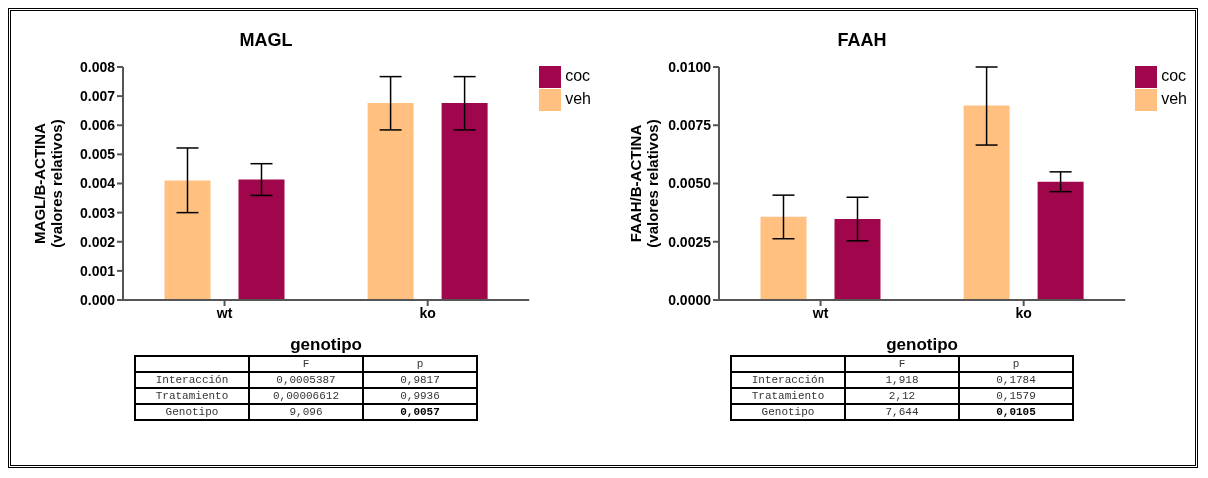 This screenshot has height=478, width=1208. Describe the element at coordinates (644, 183) in the screenshot. I see `y-axis-title: FAAH/B-ACTINA (valores relativos)` at that location.